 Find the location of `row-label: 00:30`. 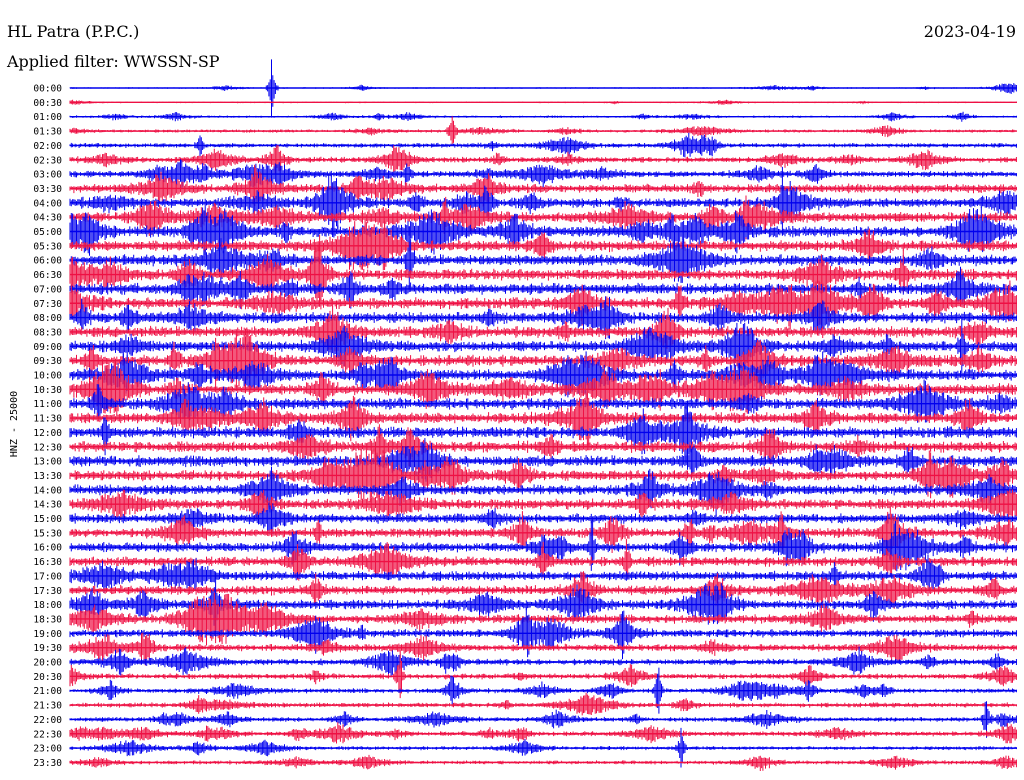

row-label: 00:30 is located at coordinates (47, 103).